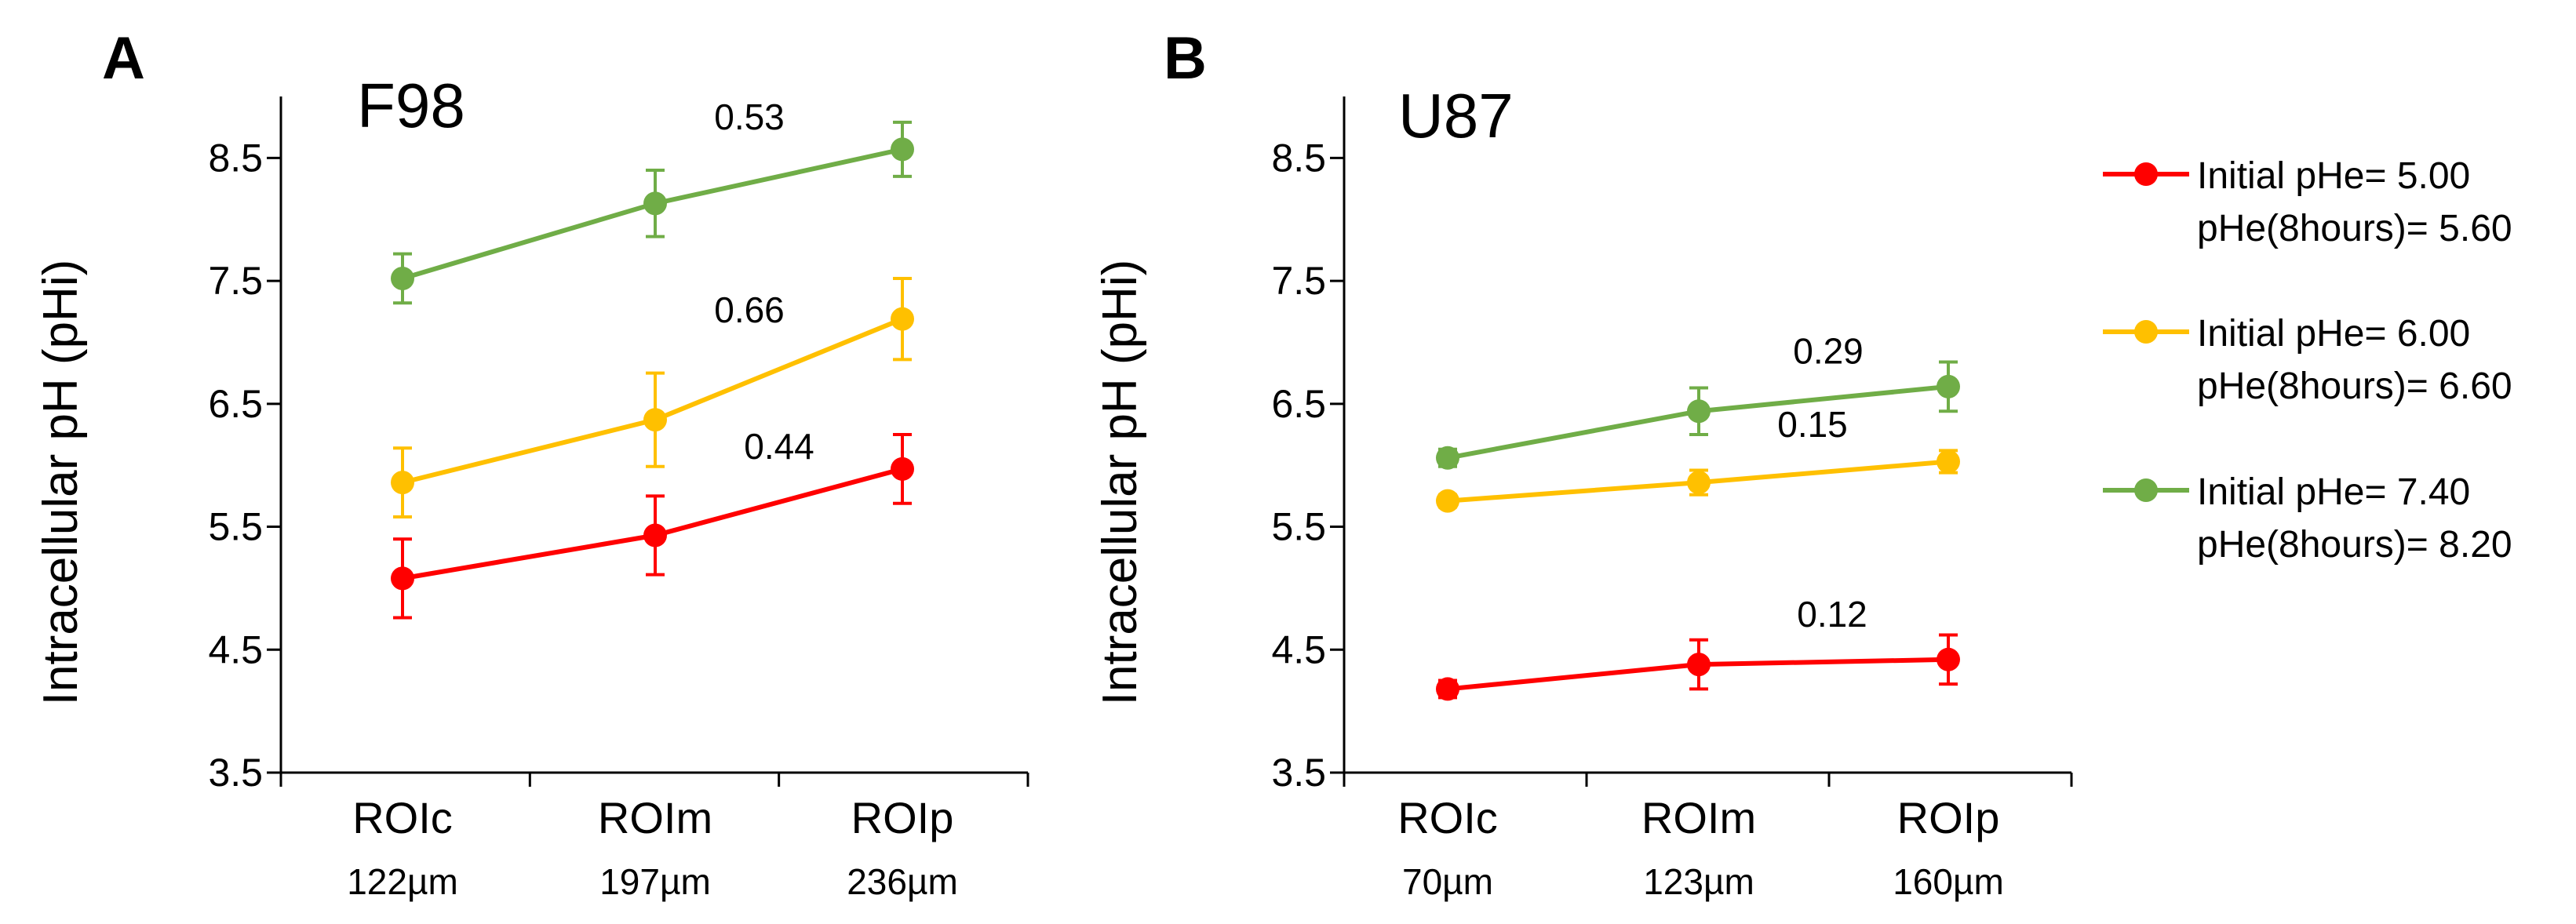 The image size is (2576, 924). I want to click on chart-title-b: U87, so click(1456, 116).